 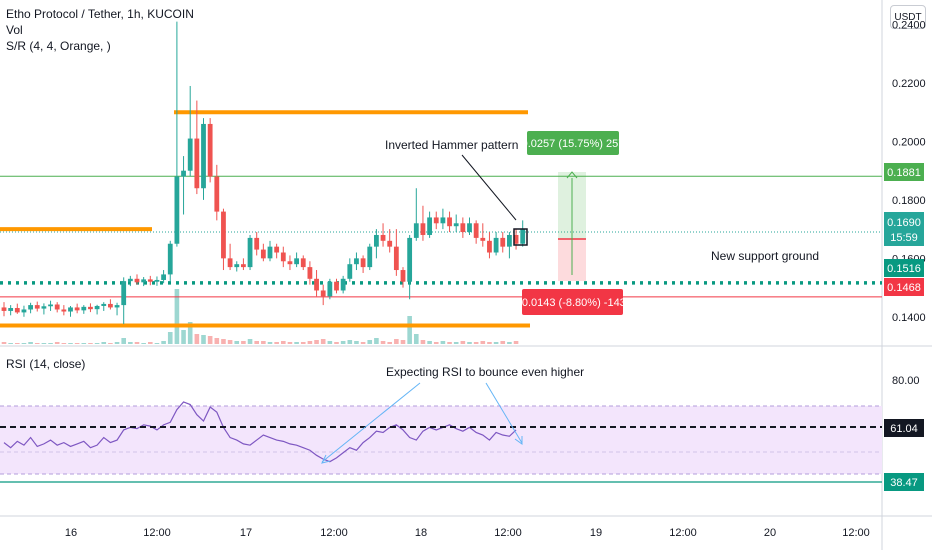 I want to click on rsi-level-high-text: 61.04, so click(x=904, y=429).